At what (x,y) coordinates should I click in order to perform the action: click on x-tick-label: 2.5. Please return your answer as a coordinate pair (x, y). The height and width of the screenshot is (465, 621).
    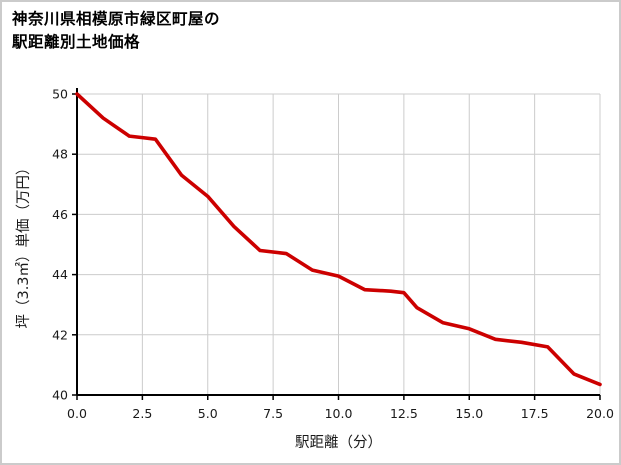
    Looking at the image, I should click on (142, 413).